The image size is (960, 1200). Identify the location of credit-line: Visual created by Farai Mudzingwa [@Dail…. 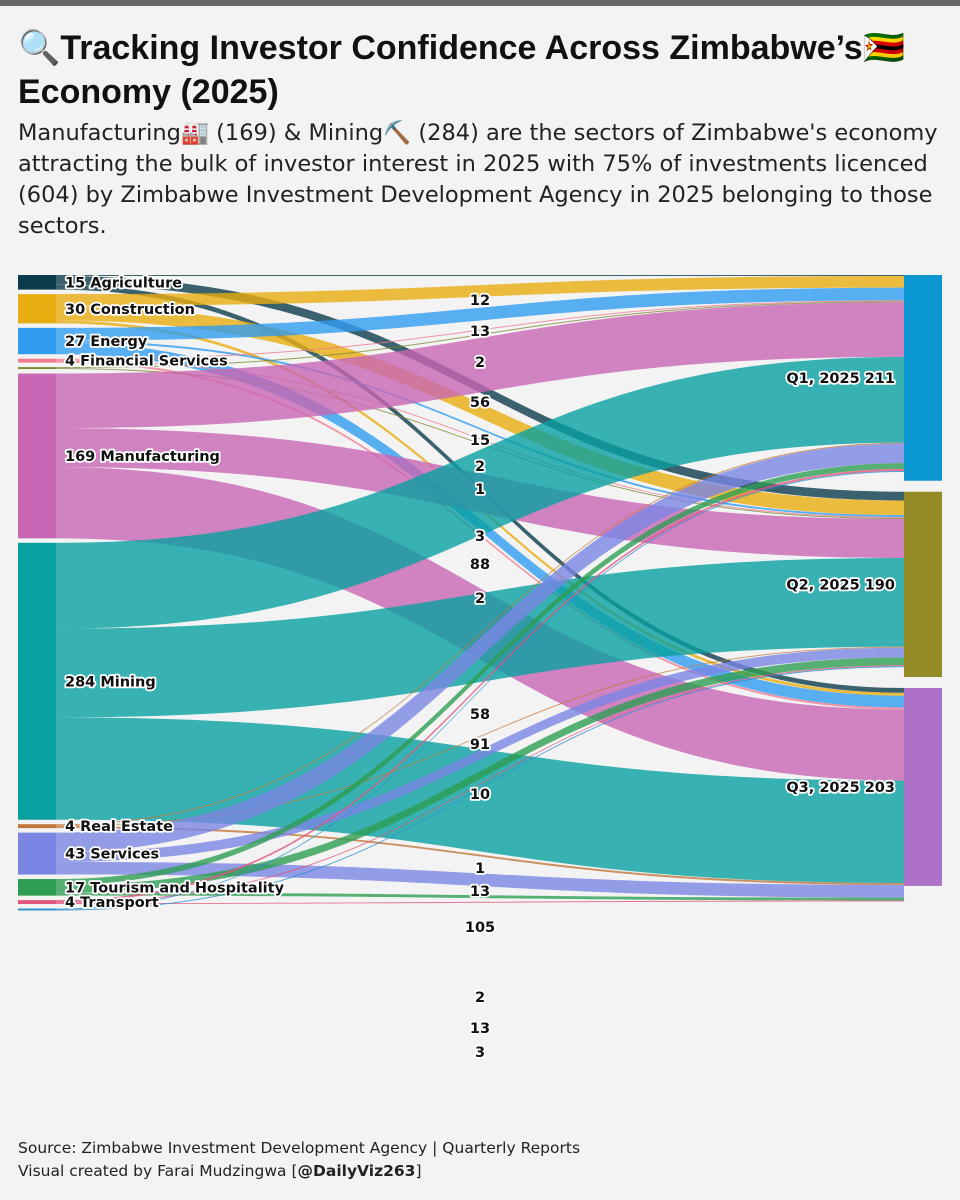
(478, 1171).